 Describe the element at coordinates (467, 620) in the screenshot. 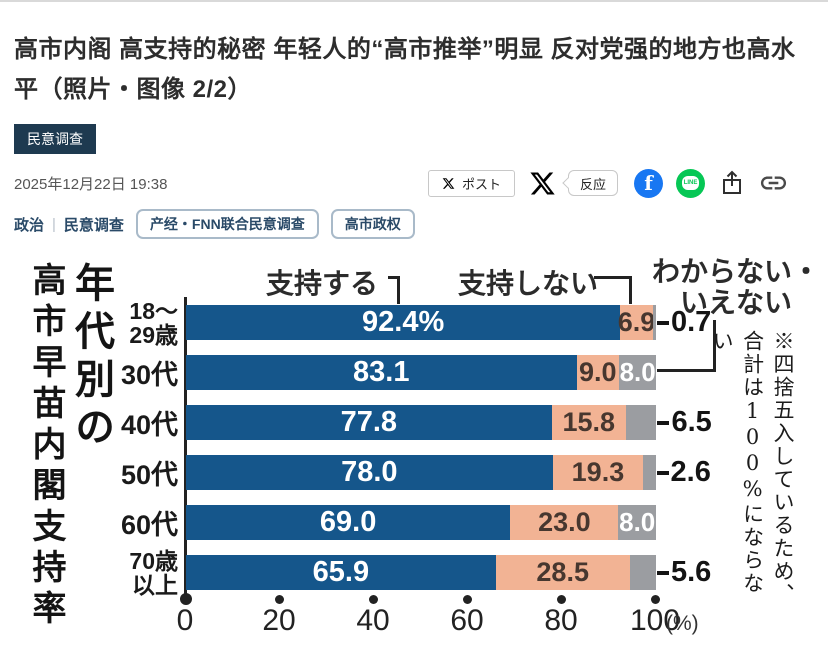

I see `x-tick-60: 60` at that location.